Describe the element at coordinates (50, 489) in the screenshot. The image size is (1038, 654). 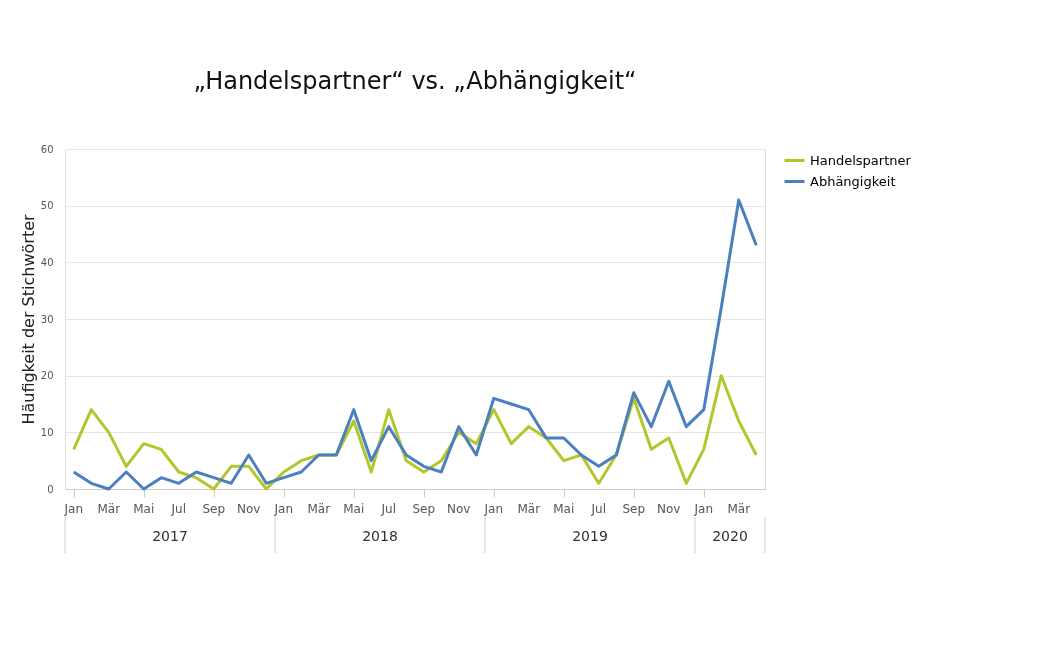
I see `y-tick-label: 0` at that location.